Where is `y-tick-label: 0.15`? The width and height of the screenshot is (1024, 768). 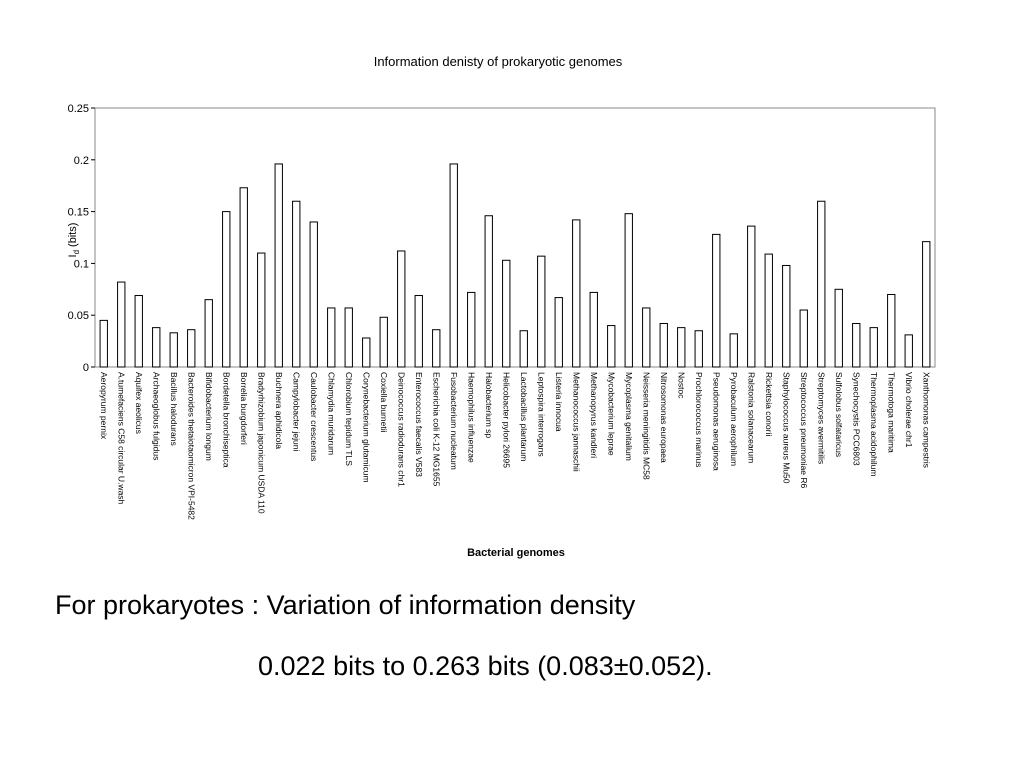 y-tick-label: 0.15 is located at coordinates (78, 213).